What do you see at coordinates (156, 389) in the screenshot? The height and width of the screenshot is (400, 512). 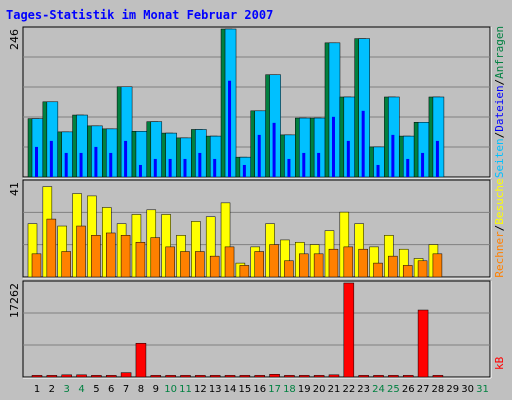 I see `day-label-9: 9` at bounding box center [156, 389].